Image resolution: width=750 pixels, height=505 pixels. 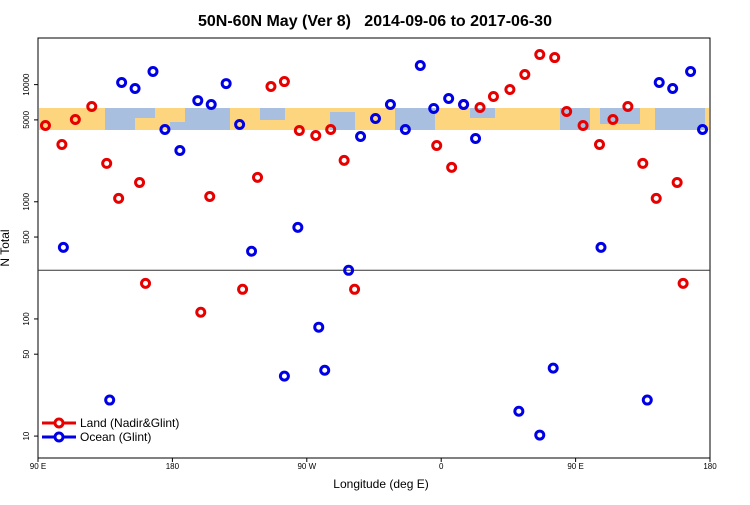 What do you see at coordinates (6, 247) in the screenshot?
I see `y-axis-label: N Total` at bounding box center [6, 247].